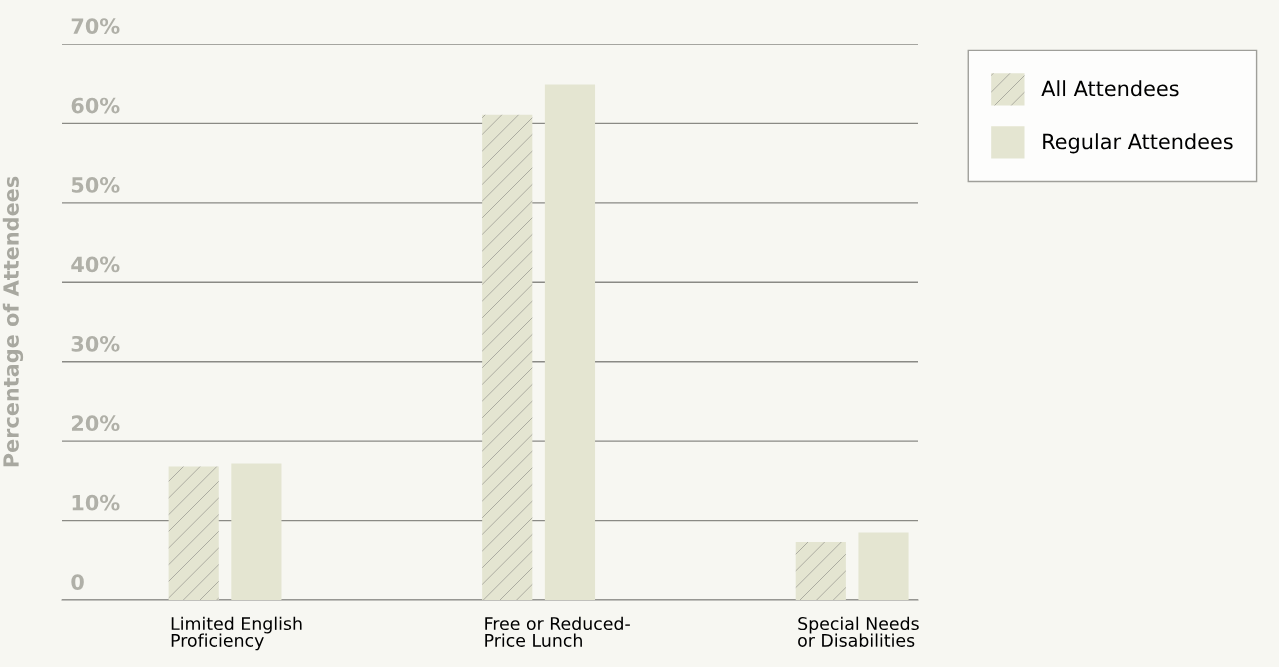 This screenshot has width=1279, height=667. I want to click on y-tick-label: 70%, so click(95, 26).